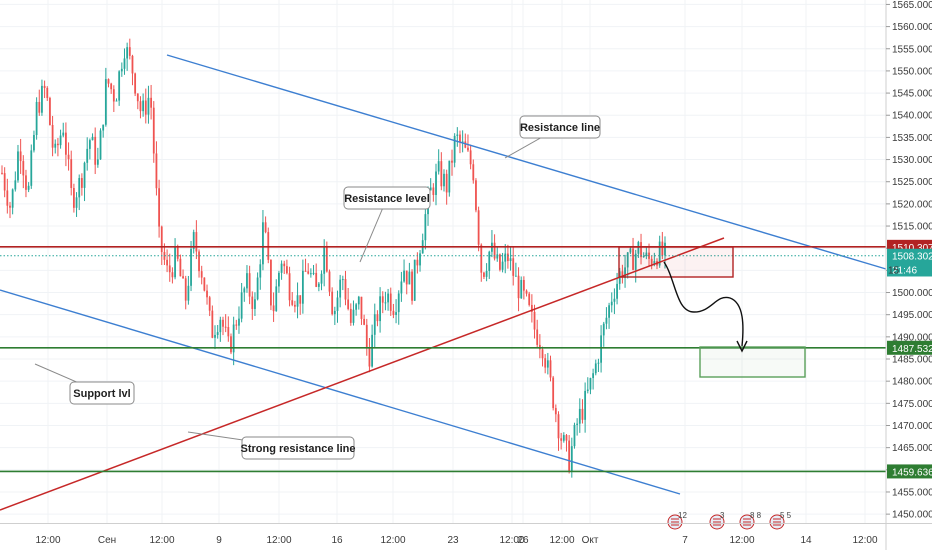 Image resolution: width=932 pixels, height=550 pixels. I want to click on price-tick-label: 1485.000, so click(912, 360).